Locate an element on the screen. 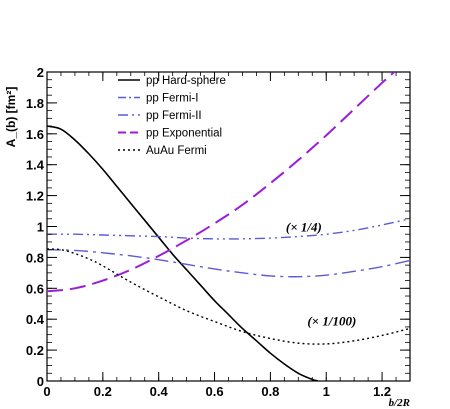 This screenshot has width=450, height=409. y-tick-label: 1.6 is located at coordinates (35, 134).